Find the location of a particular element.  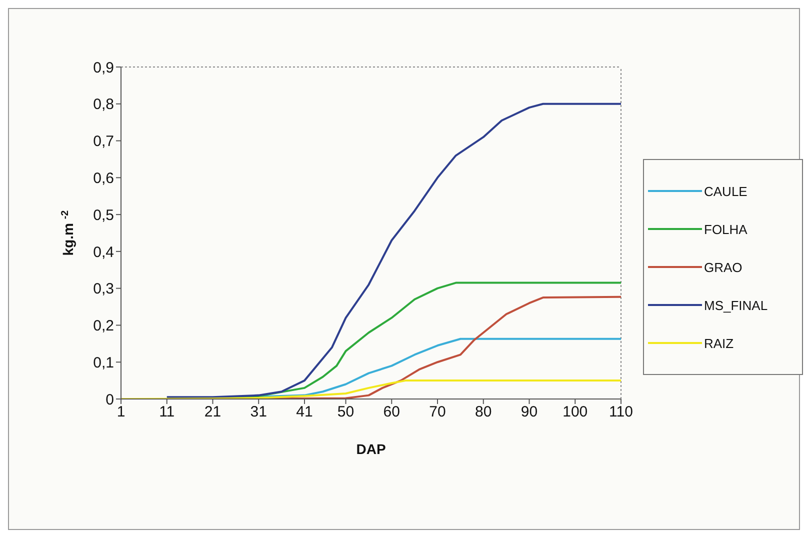

legend-label: MS_FINAL is located at coordinates (736, 305).